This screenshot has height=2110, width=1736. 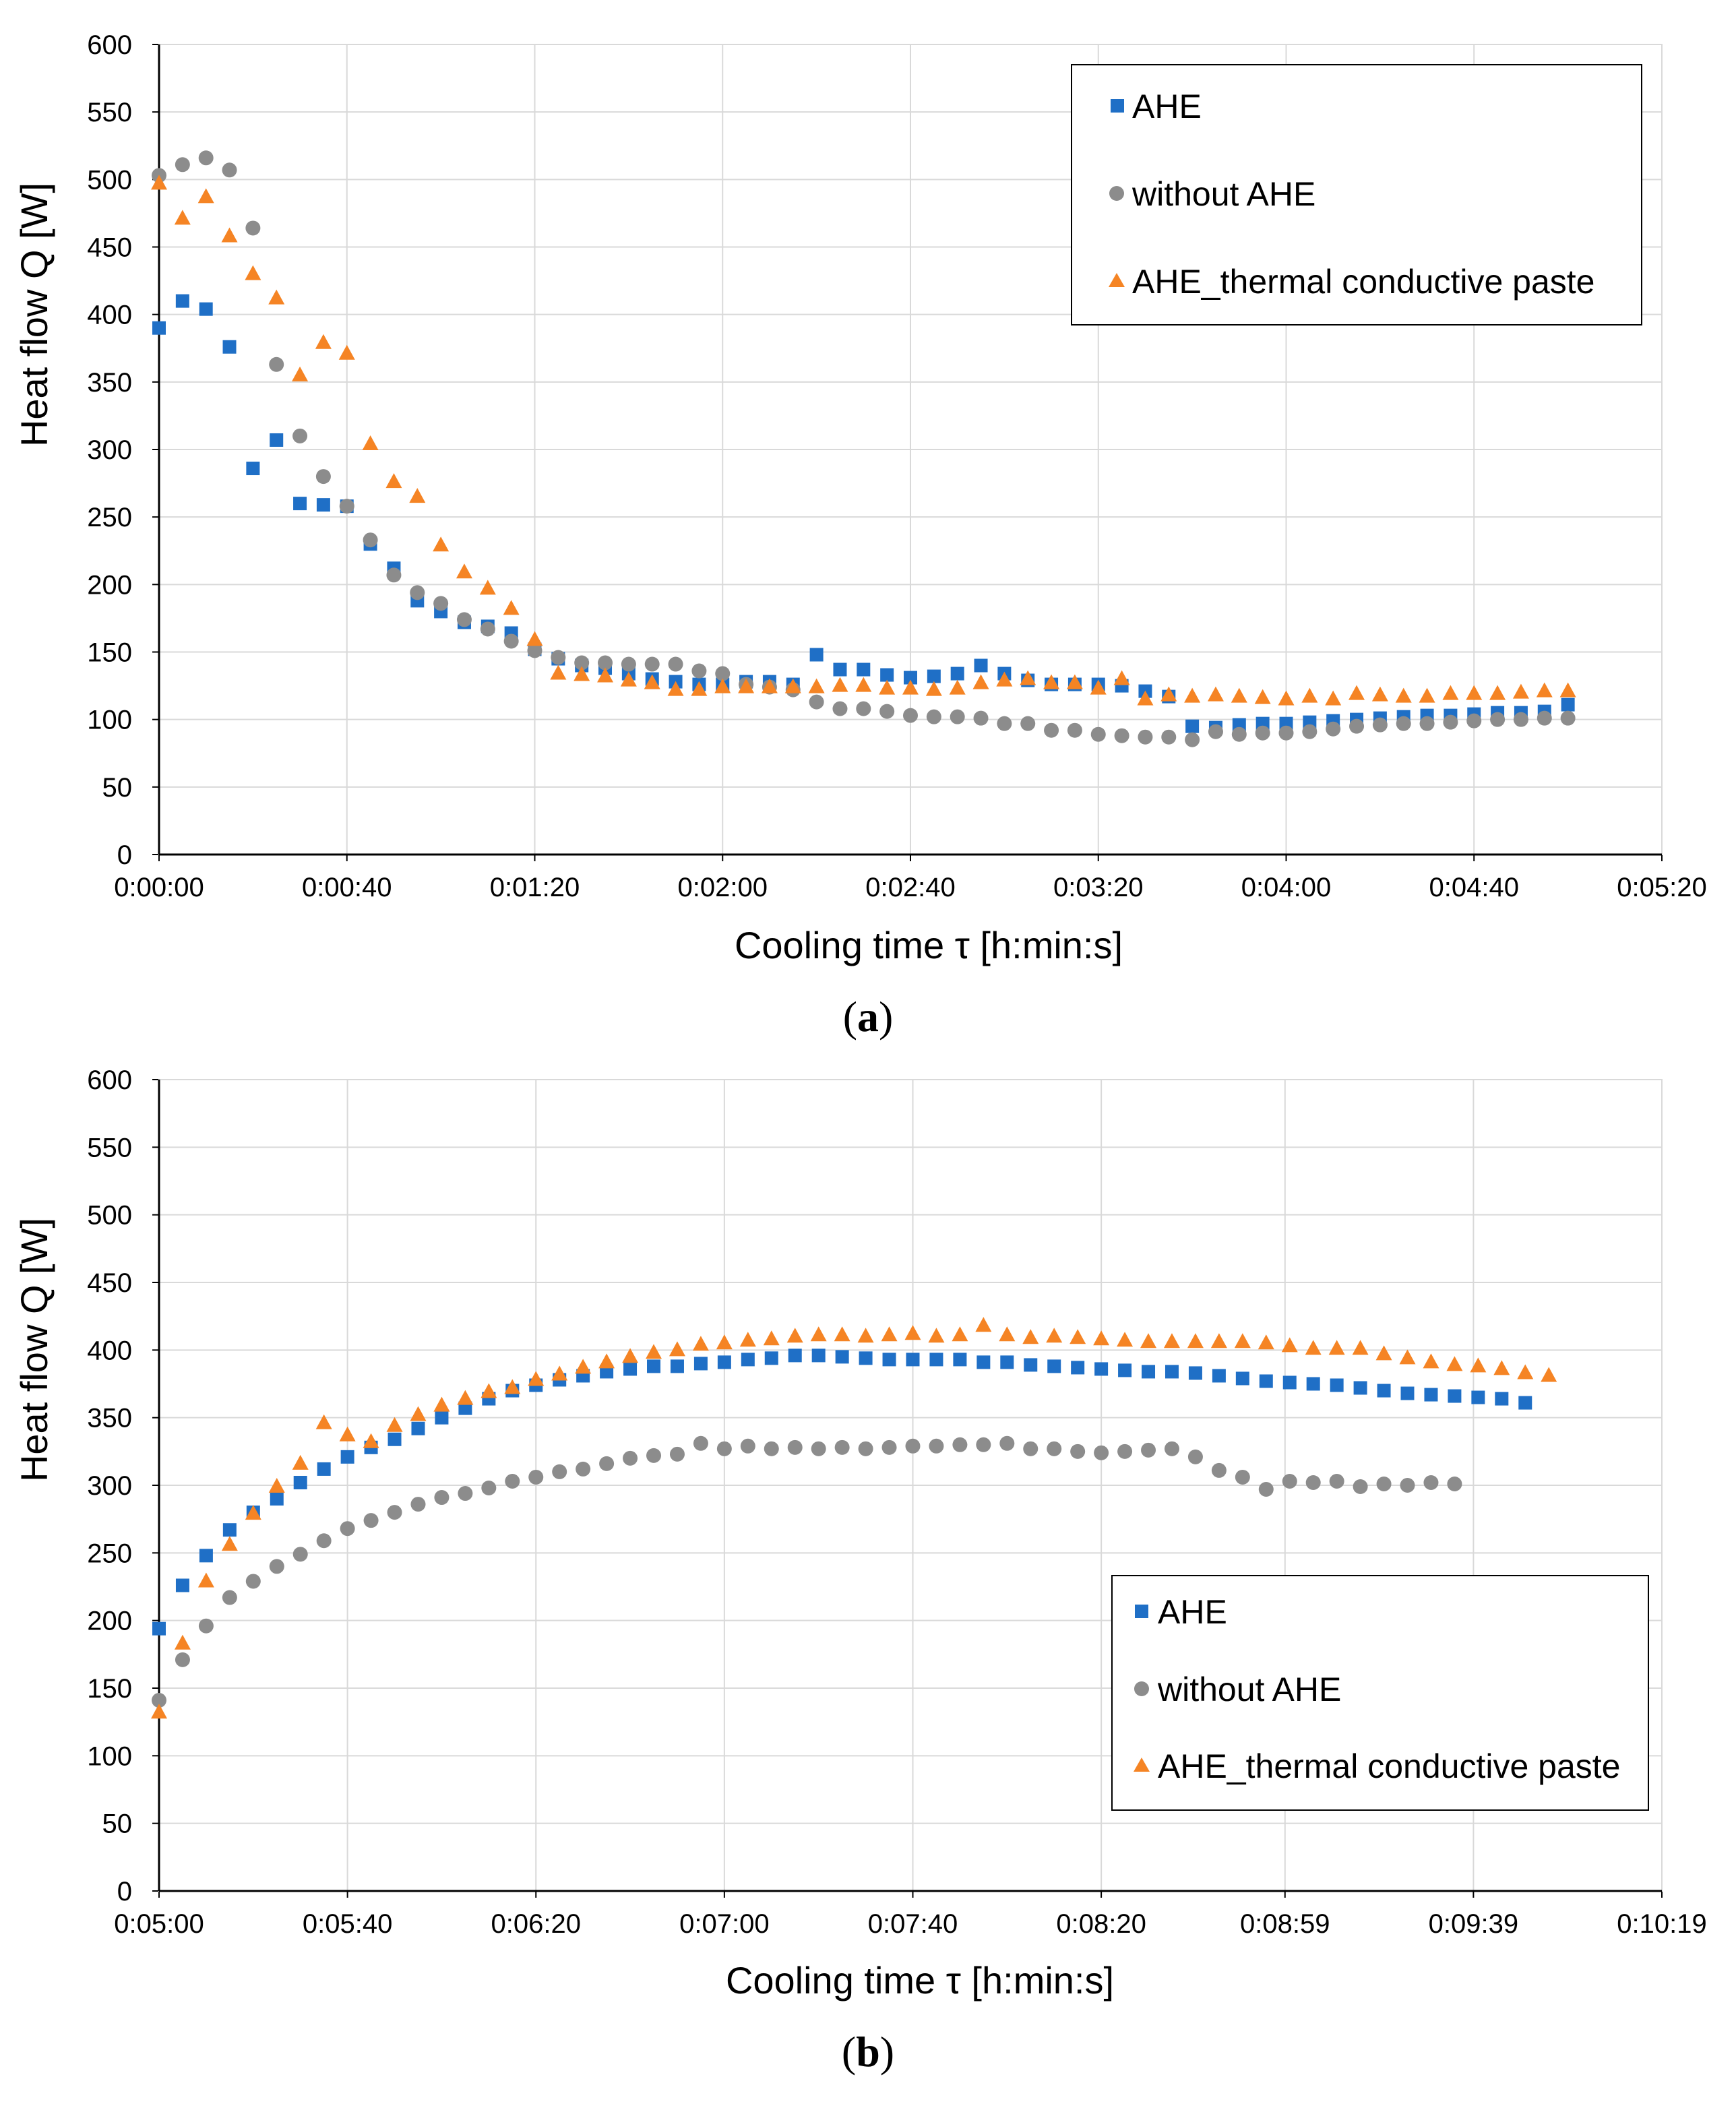 What do you see at coordinates (110, 45) in the screenshot?
I see `y-tick-label: 600` at bounding box center [110, 45].